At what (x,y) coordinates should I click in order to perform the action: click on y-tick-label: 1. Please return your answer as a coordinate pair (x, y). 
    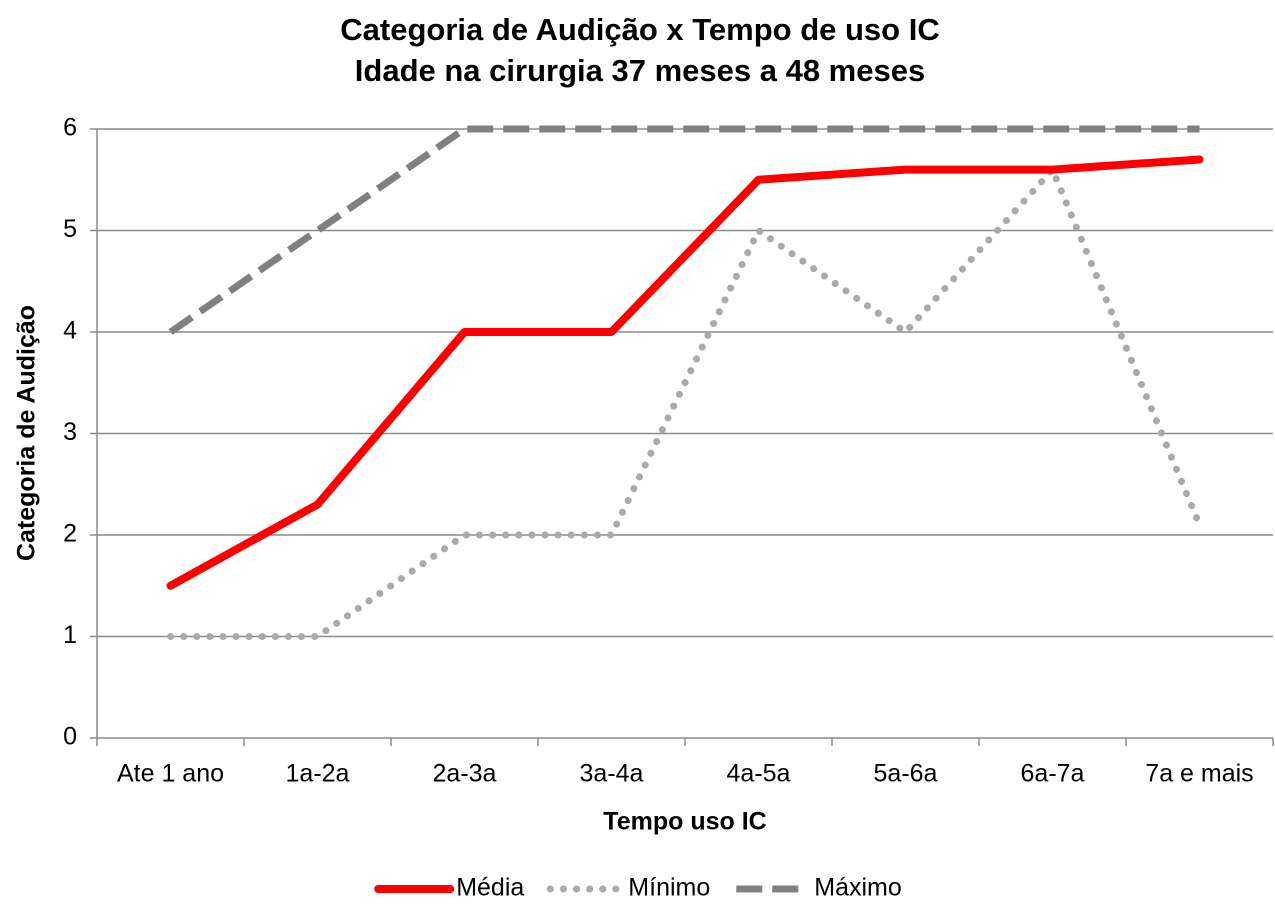
    Looking at the image, I should click on (70, 635).